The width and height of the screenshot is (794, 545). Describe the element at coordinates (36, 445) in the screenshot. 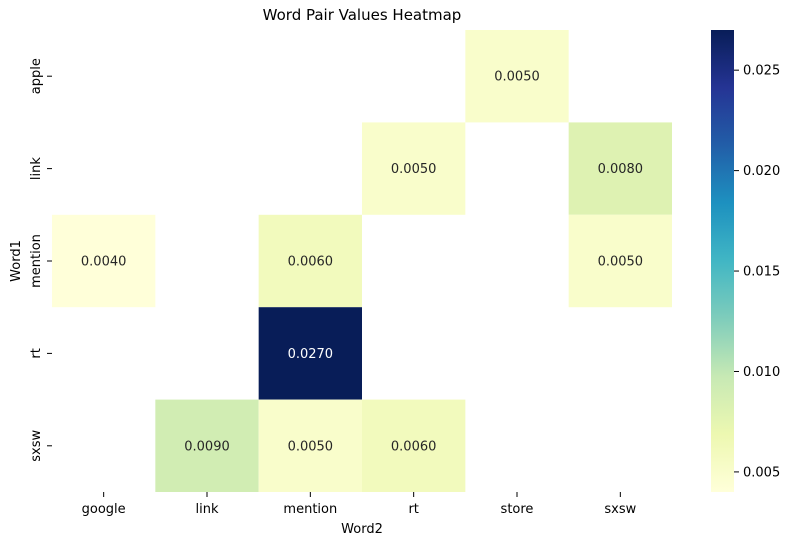

I see `y-tick-label: sxsw` at that location.